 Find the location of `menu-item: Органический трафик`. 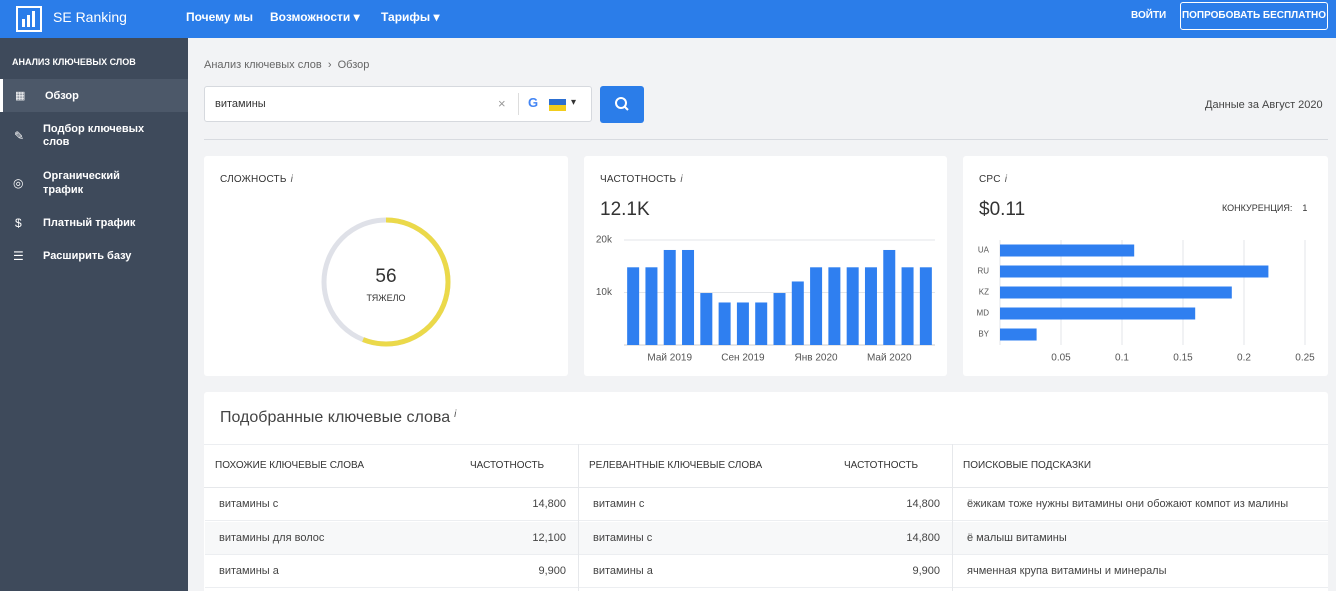

menu-item: Органический трафик is located at coordinates (81, 183).